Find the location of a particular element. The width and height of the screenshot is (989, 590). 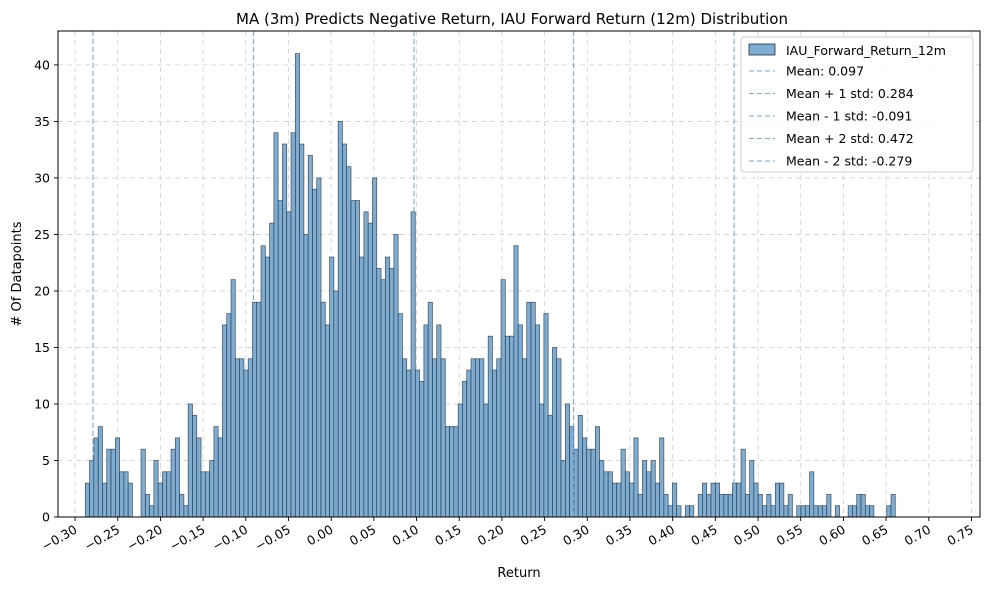

x-tick-label: 0.65 is located at coordinates (875, 535).